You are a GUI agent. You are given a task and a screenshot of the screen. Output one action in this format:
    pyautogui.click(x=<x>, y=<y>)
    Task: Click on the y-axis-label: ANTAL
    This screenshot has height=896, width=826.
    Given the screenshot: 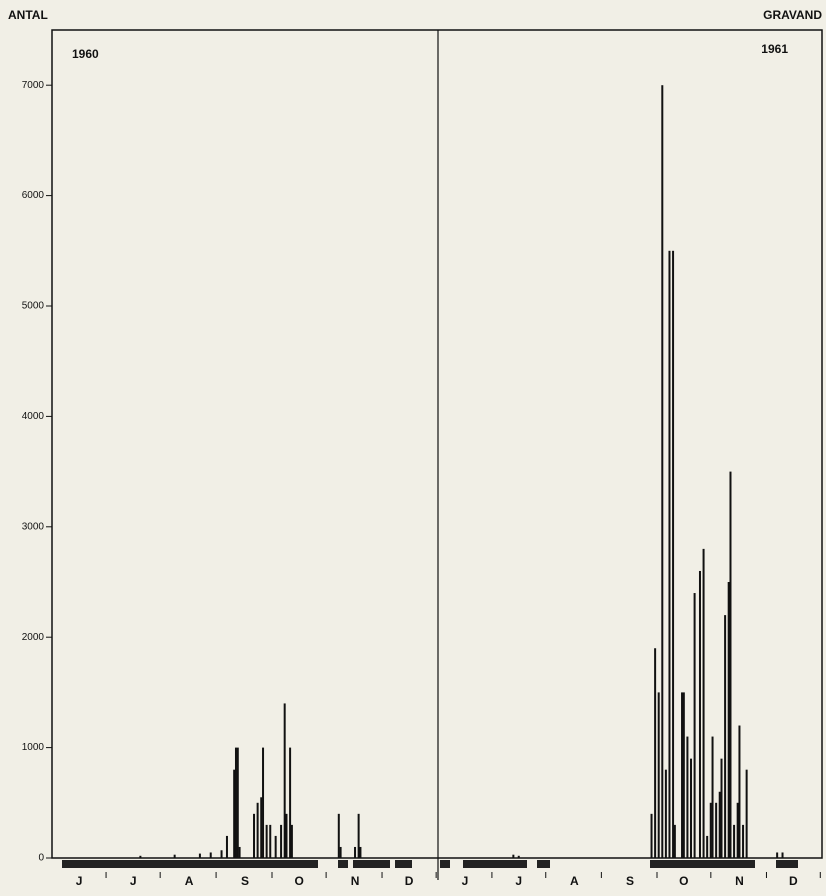 What is the action you would take?
    pyautogui.click(x=28, y=15)
    